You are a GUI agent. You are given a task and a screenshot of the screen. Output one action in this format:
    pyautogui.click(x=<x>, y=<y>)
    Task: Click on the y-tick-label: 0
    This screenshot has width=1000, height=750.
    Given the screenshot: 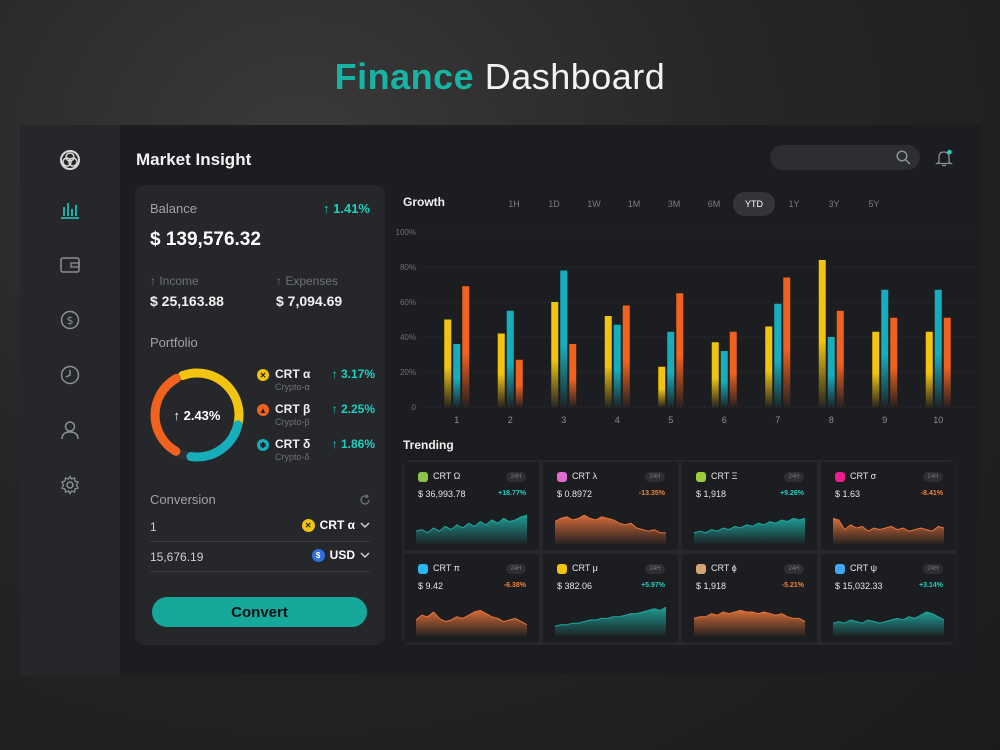 What is the action you would take?
    pyautogui.click(x=414, y=407)
    